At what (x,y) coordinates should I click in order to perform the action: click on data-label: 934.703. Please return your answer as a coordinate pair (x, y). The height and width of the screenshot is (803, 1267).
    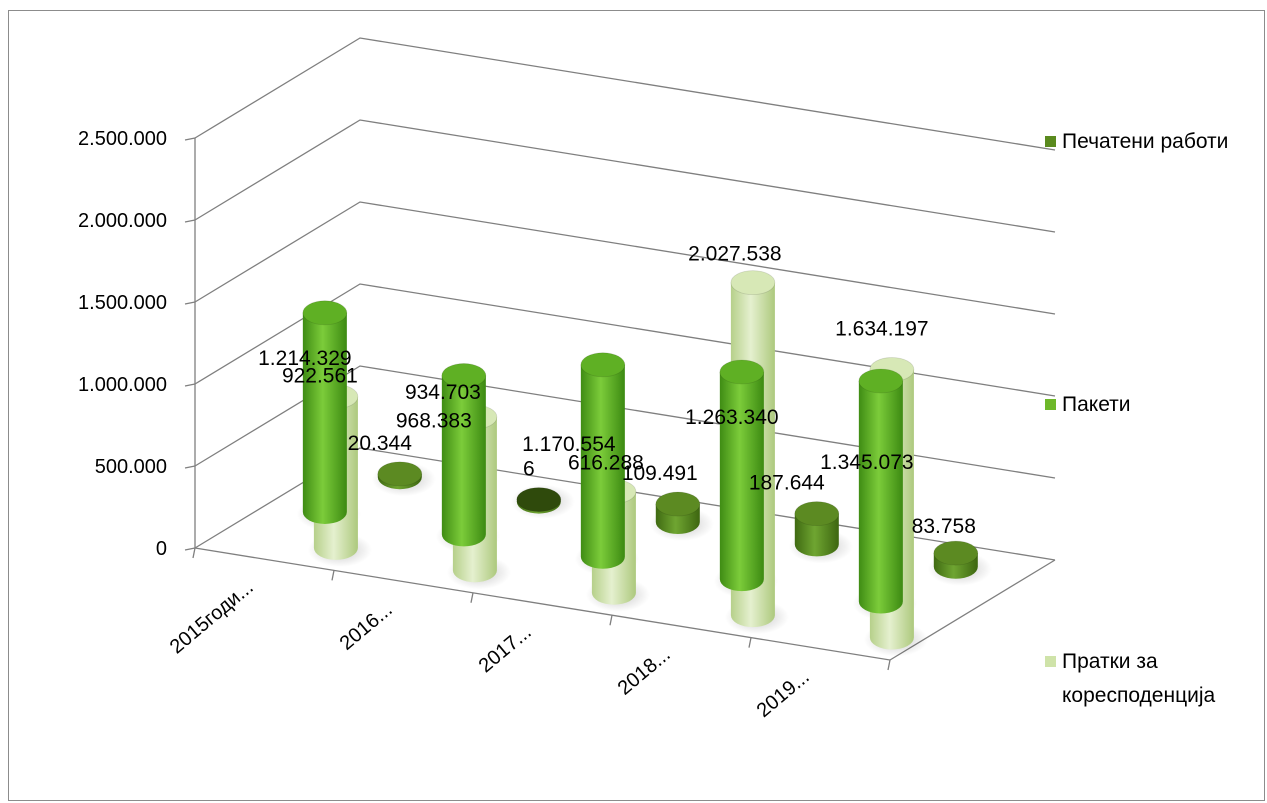
    Looking at the image, I should click on (443, 392).